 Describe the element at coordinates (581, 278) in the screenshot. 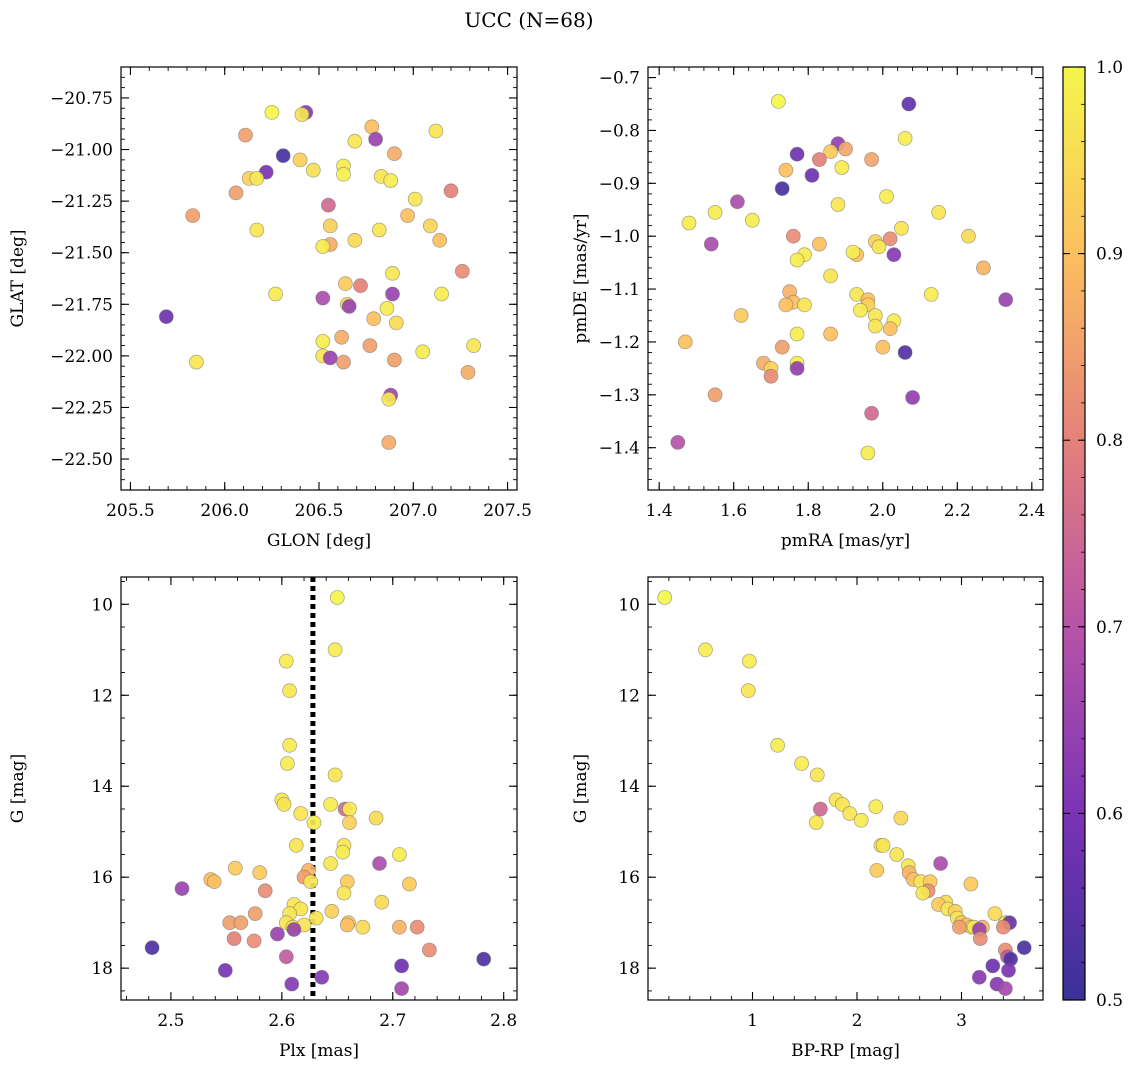

I see `y-axis-label: pmDE [mas/yr]` at that location.